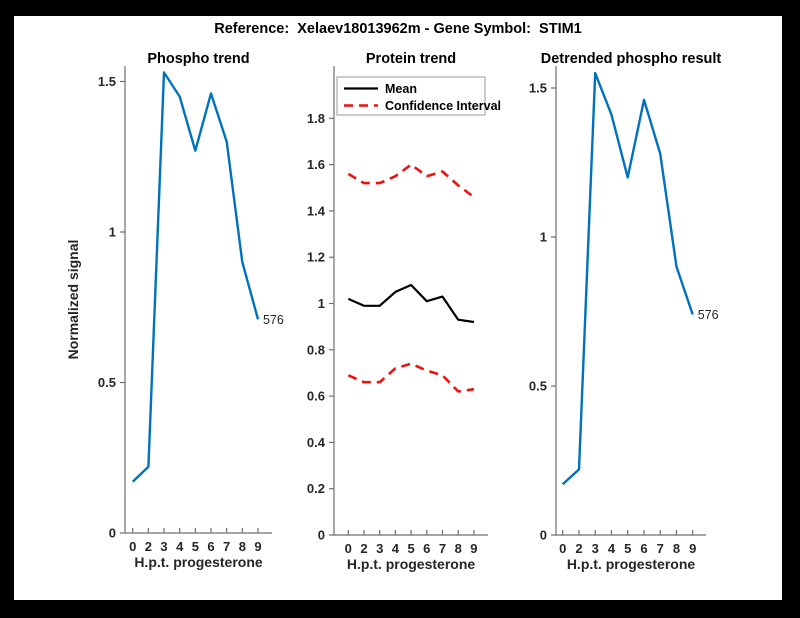 The height and width of the screenshot is (618, 800). I want to click on y-tick-label: 0.6, so click(316, 396).